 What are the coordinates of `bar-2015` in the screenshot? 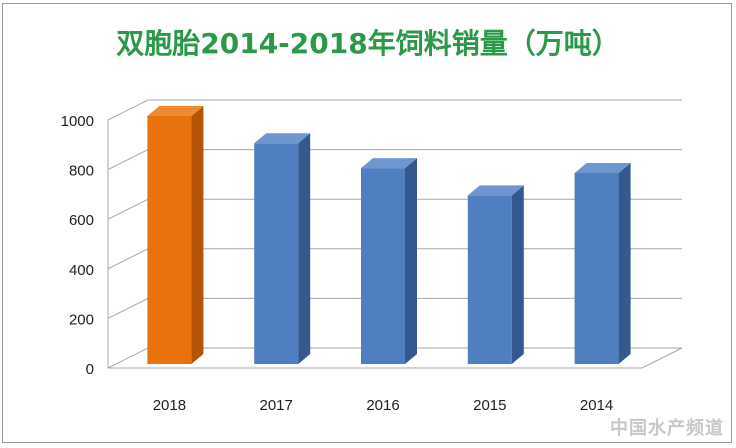 It's located at (495, 274).